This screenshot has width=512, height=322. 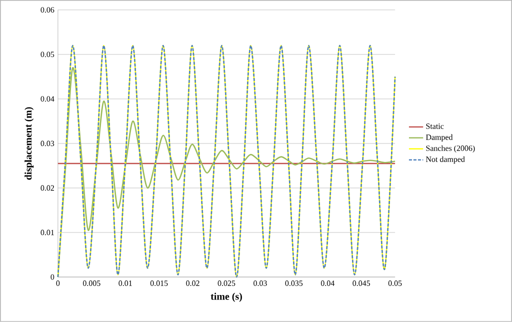 What do you see at coordinates (226, 297) in the screenshot?
I see `x-axis-title: time (s)` at bounding box center [226, 297].